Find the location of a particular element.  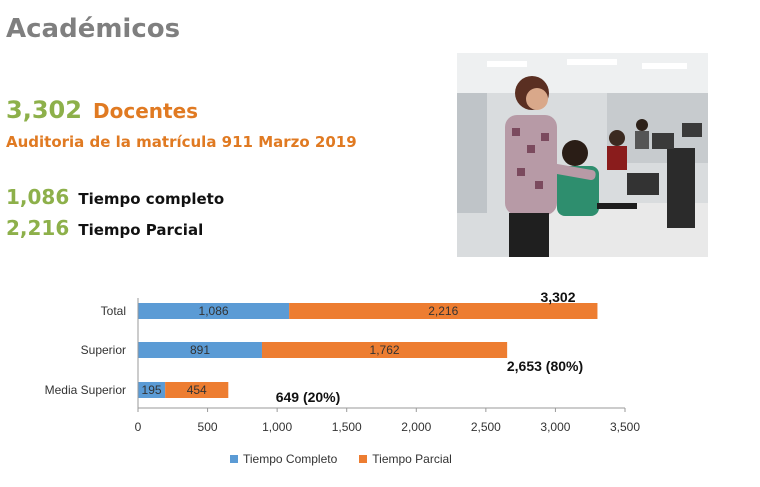

bar-tiempo-parcial-total is located at coordinates (443, 311).